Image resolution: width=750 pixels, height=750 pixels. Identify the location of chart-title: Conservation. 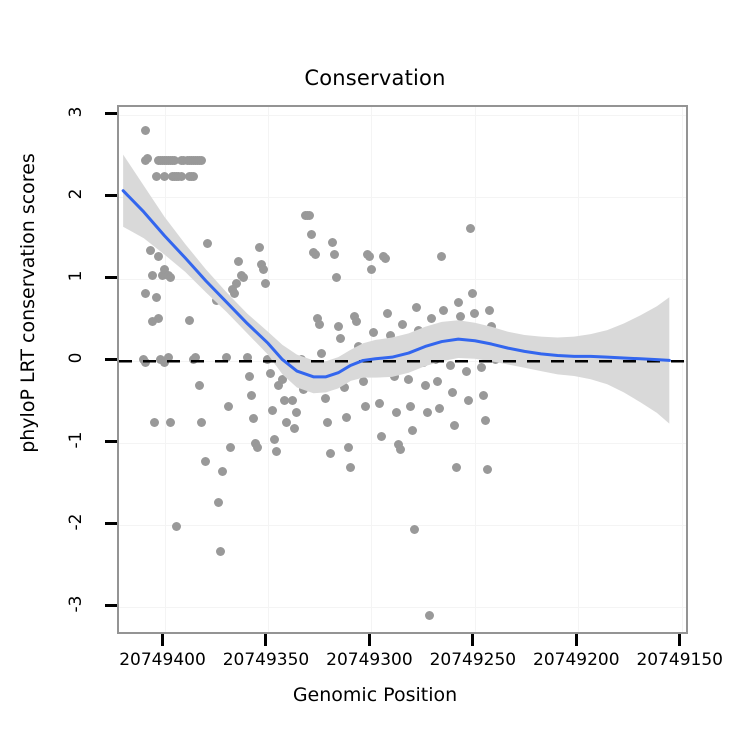
(375, 78).